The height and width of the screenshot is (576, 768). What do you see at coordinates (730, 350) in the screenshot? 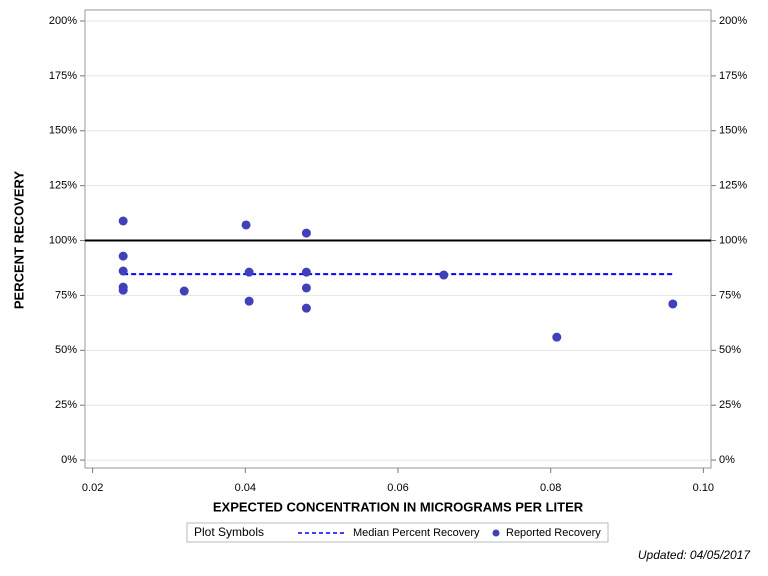
I see `y2-tick-label: 50%` at bounding box center [730, 350].